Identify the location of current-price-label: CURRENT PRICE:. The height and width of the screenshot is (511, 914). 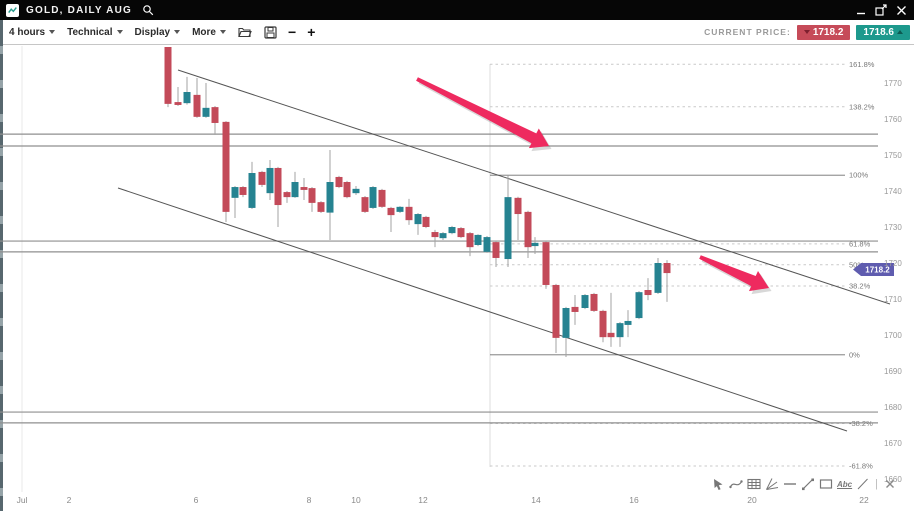
(747, 32).